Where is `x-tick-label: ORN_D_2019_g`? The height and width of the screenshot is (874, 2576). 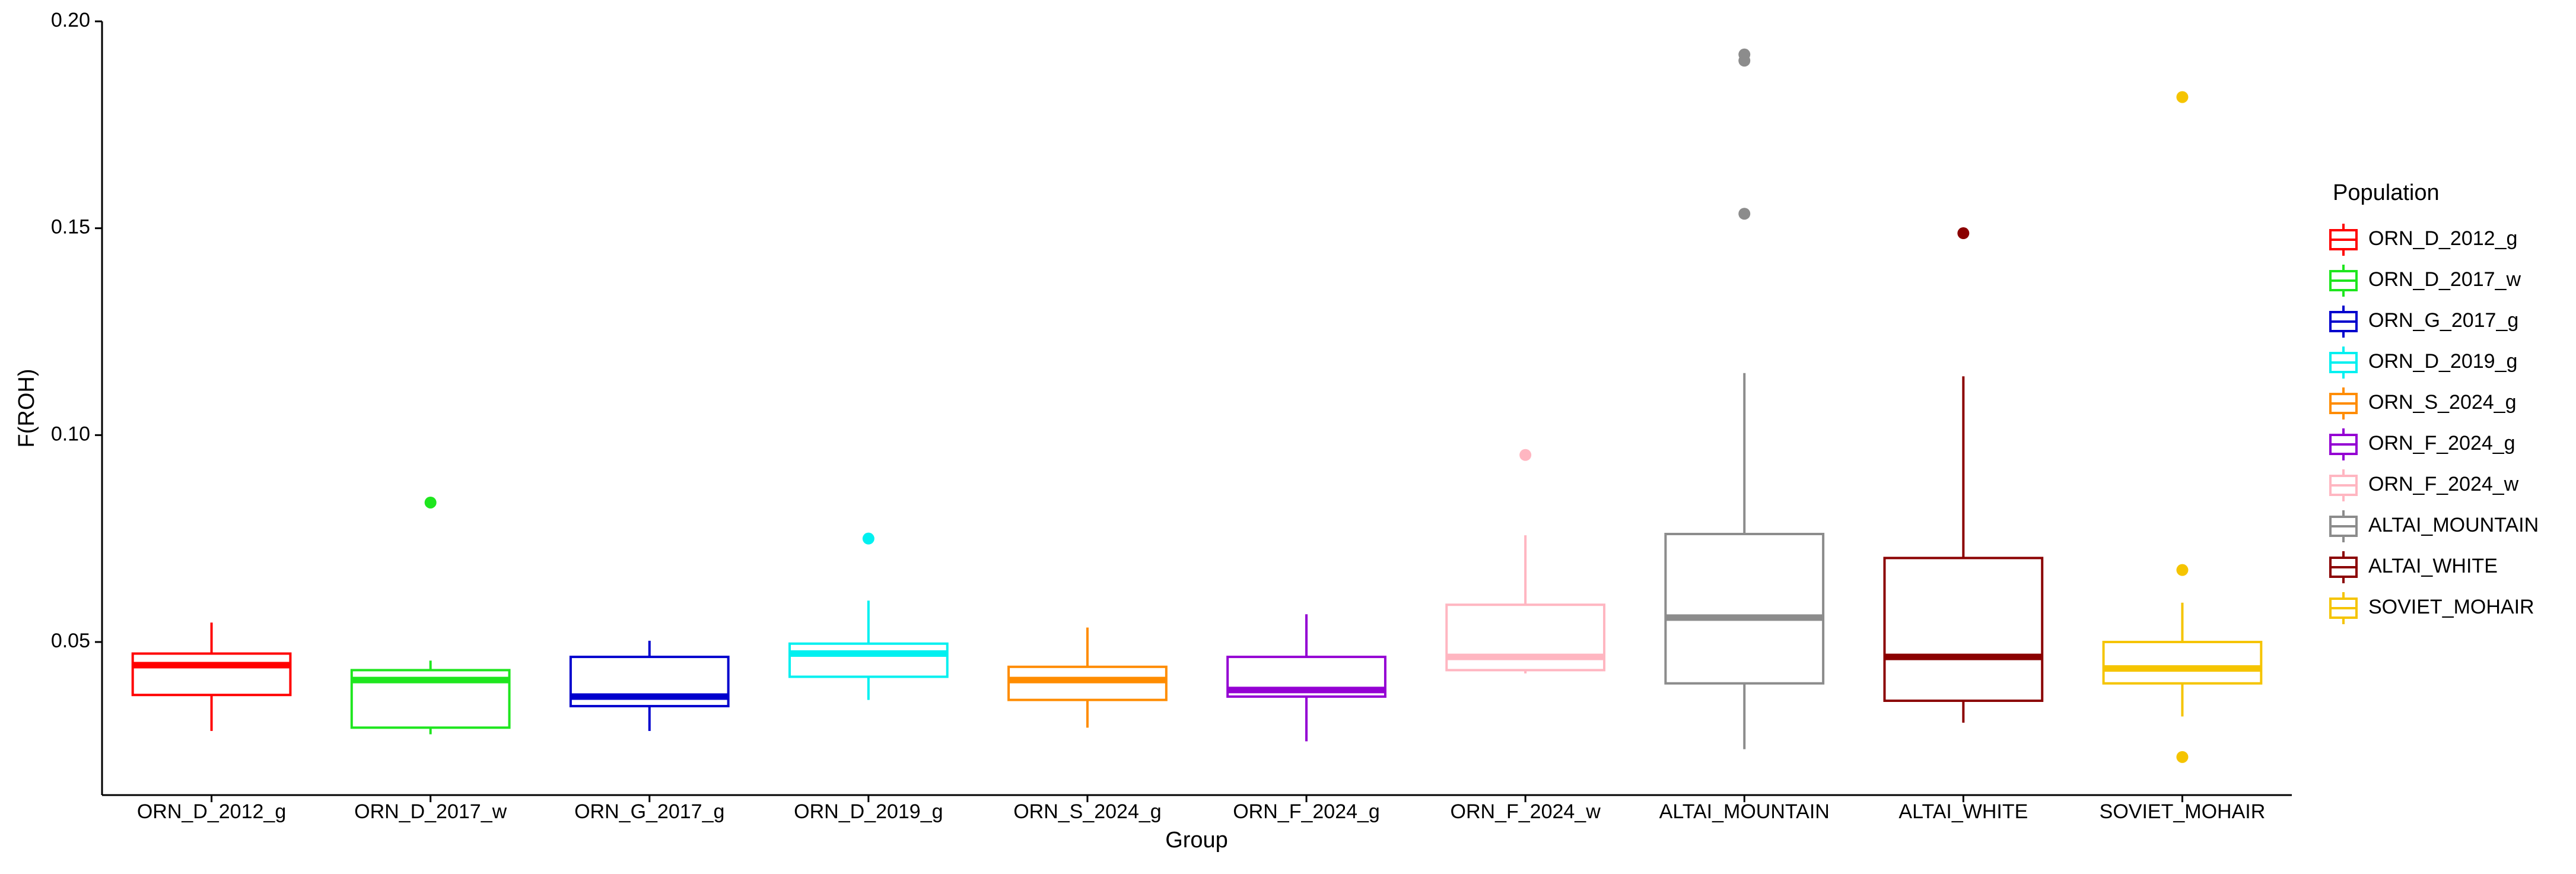 x-tick-label: ORN_D_2019_g is located at coordinates (868, 812).